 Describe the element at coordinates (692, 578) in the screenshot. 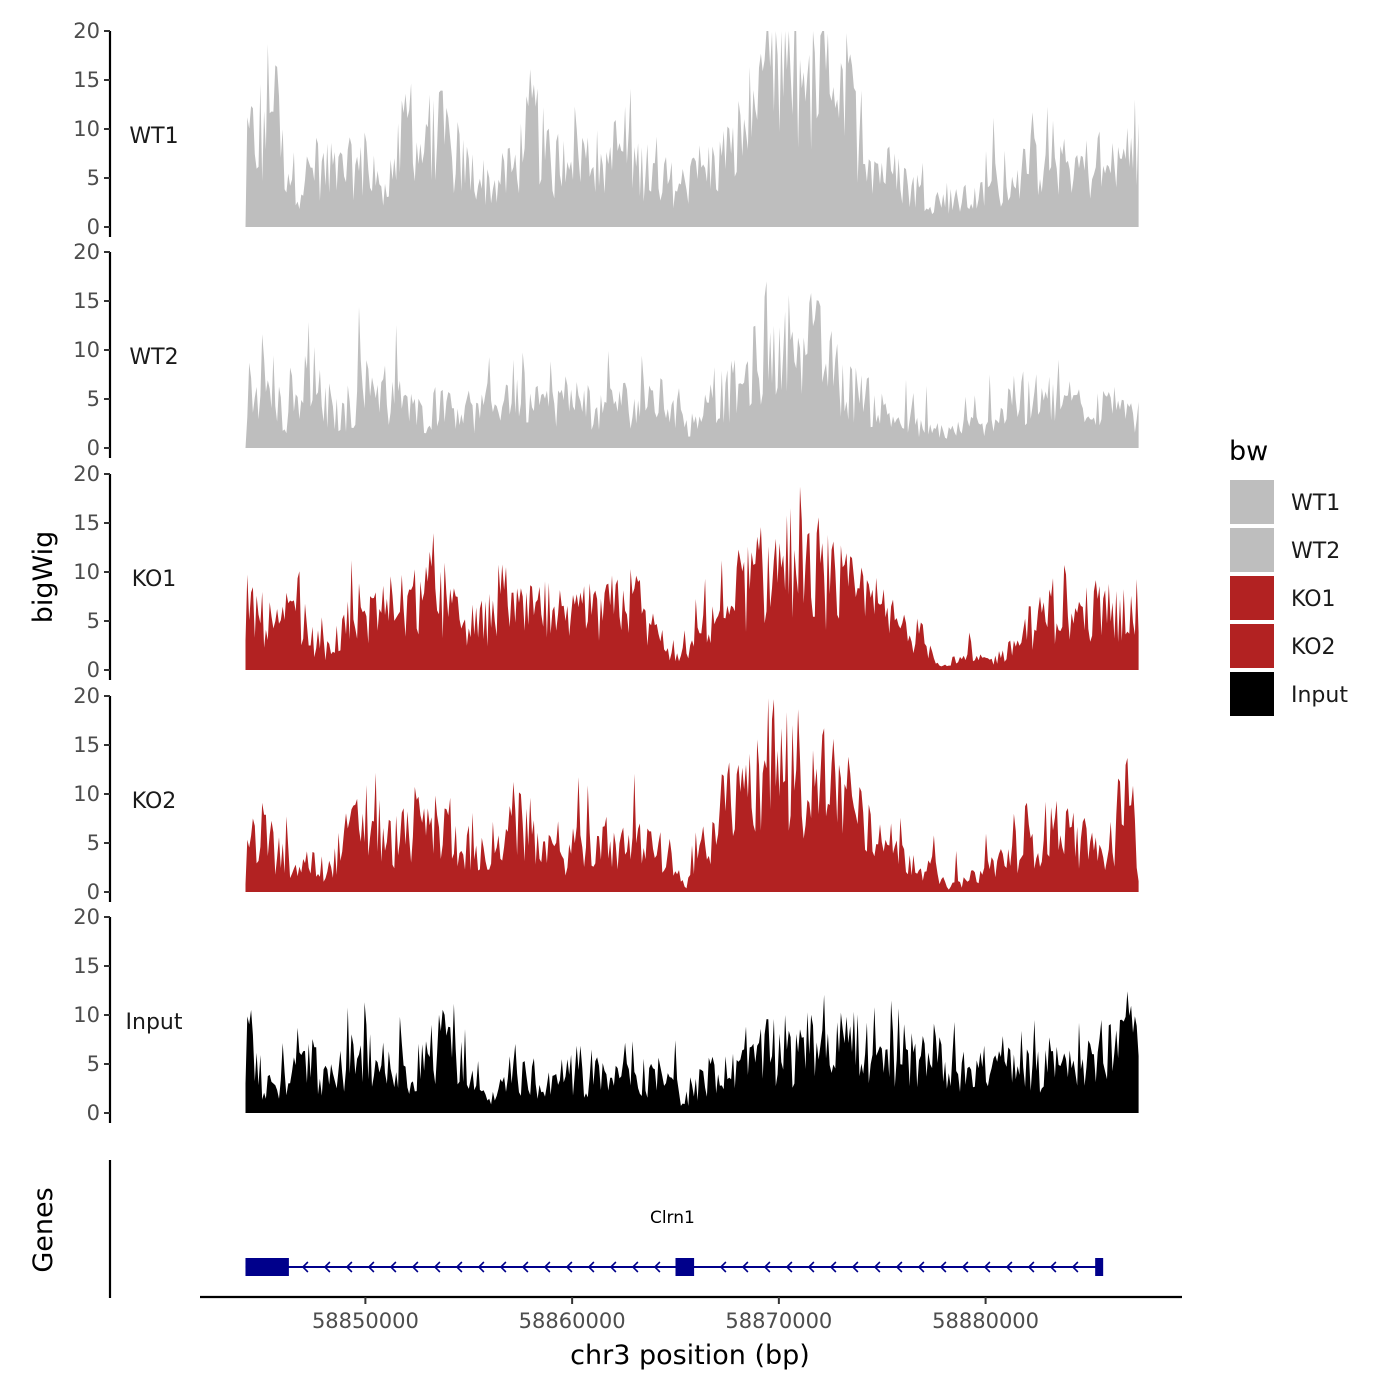

I see `coverage-area-ko1` at that location.